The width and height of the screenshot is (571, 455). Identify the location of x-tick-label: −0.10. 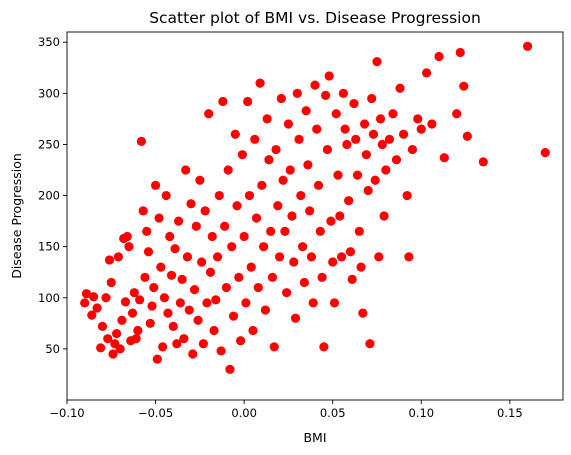
(66, 413).